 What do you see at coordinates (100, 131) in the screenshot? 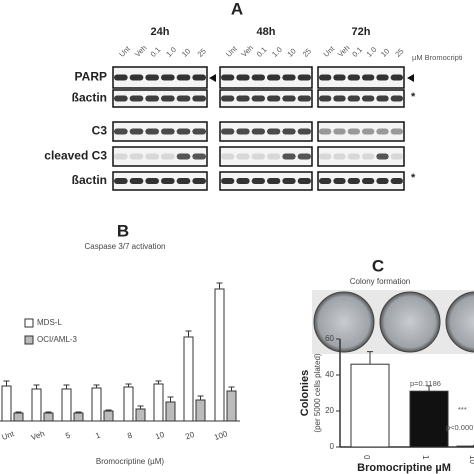
I see `row-label: C3` at bounding box center [100, 131].